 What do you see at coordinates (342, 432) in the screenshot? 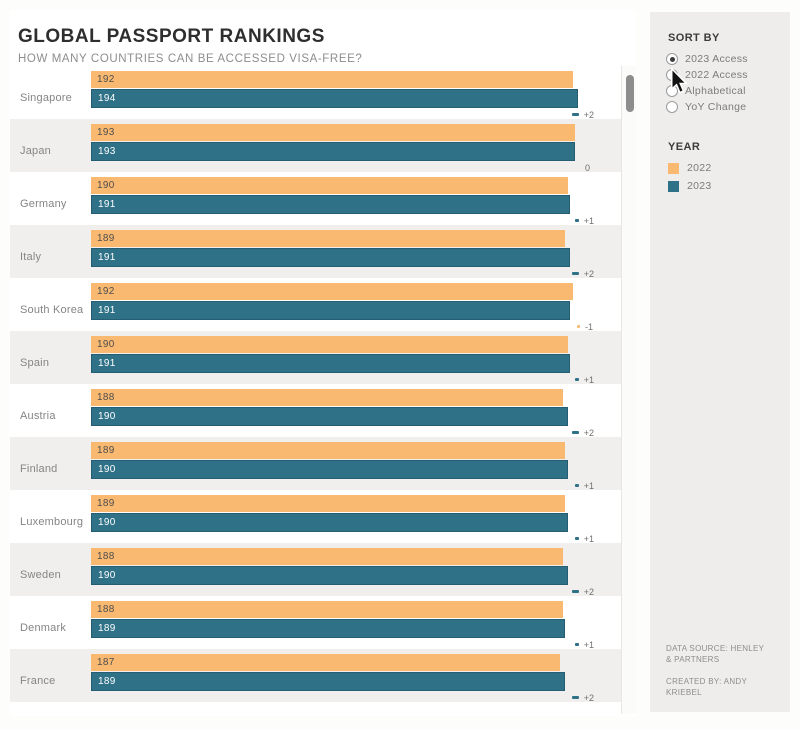
I see `yoy-change-austria: +2` at bounding box center [342, 432].